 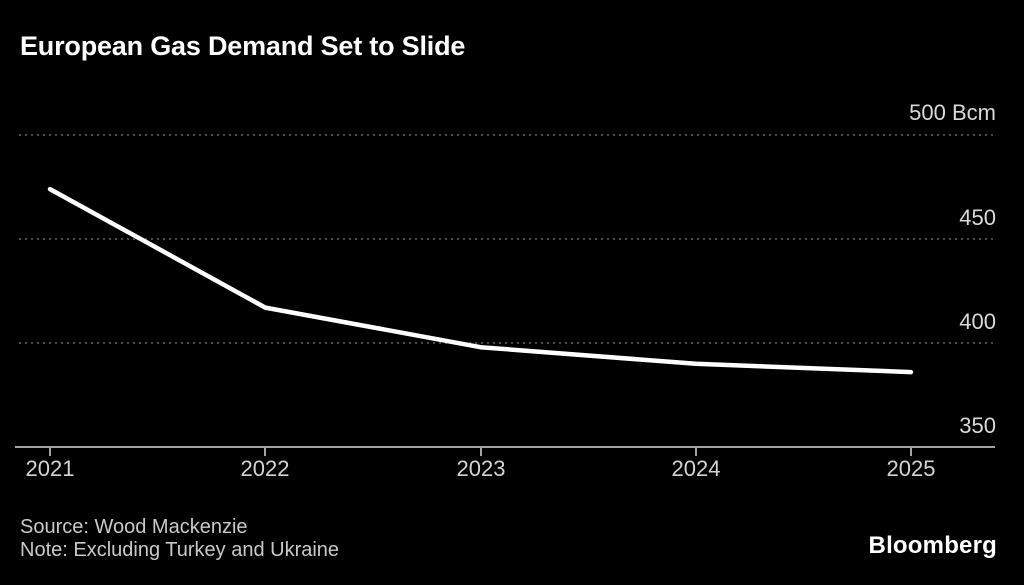 I want to click on x-axis-tick-2025, so click(x=911, y=452).